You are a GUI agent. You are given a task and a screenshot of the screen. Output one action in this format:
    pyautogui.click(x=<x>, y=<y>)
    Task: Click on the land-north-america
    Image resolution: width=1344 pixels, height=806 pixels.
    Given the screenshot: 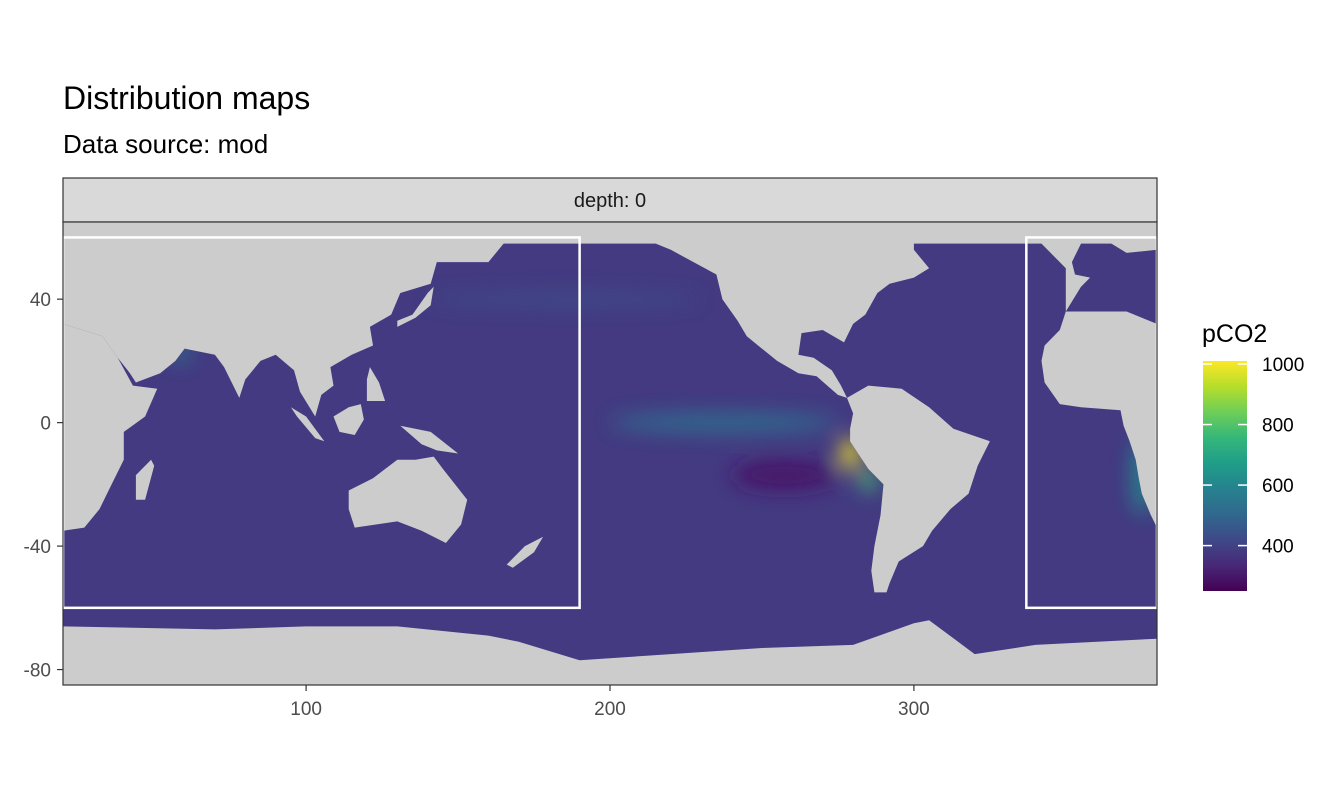 What is the action you would take?
    pyautogui.click(x=754, y=310)
    